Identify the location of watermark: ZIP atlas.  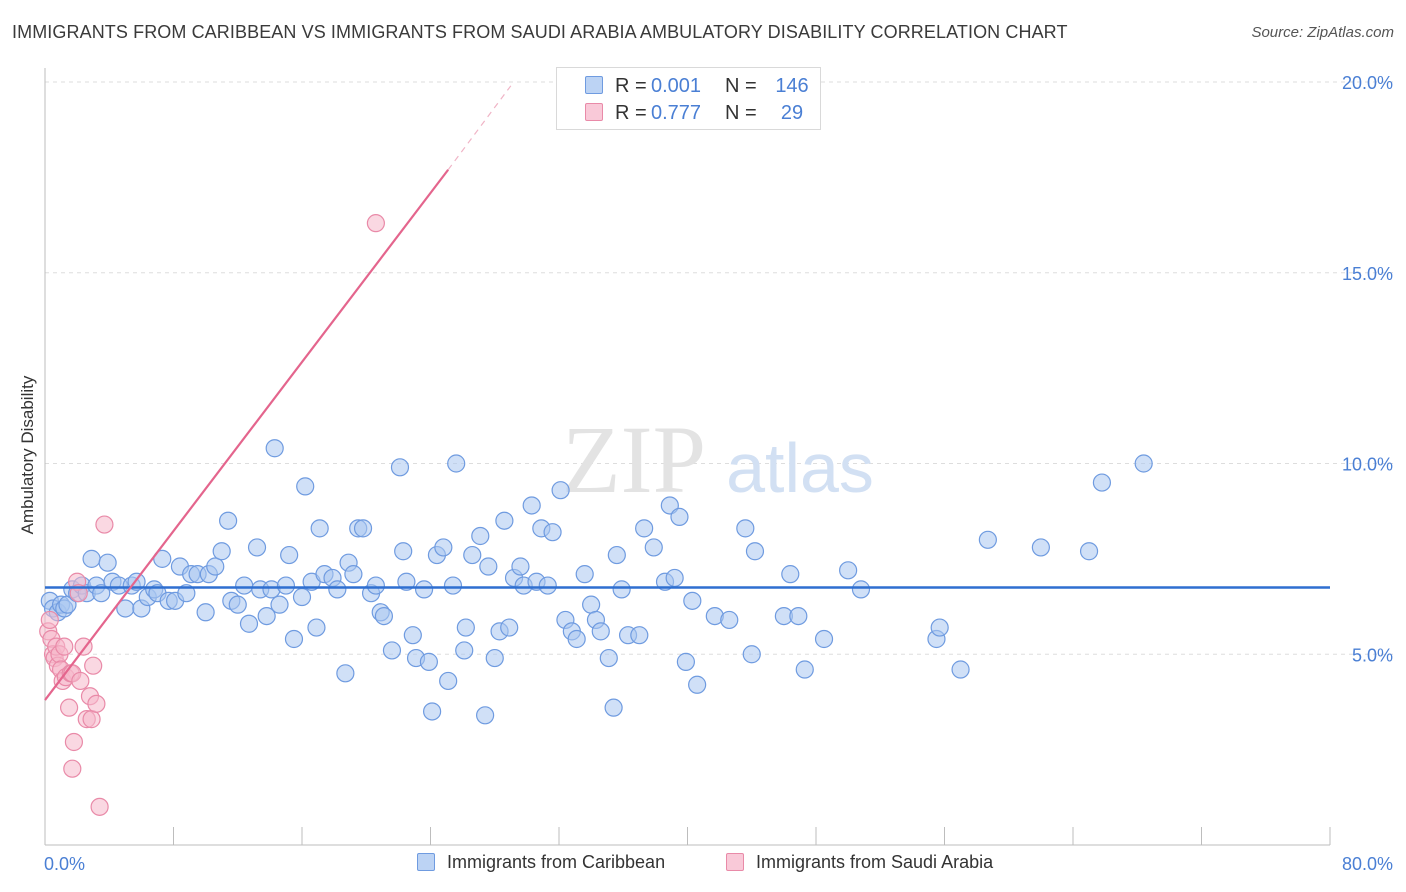
(718, 459).